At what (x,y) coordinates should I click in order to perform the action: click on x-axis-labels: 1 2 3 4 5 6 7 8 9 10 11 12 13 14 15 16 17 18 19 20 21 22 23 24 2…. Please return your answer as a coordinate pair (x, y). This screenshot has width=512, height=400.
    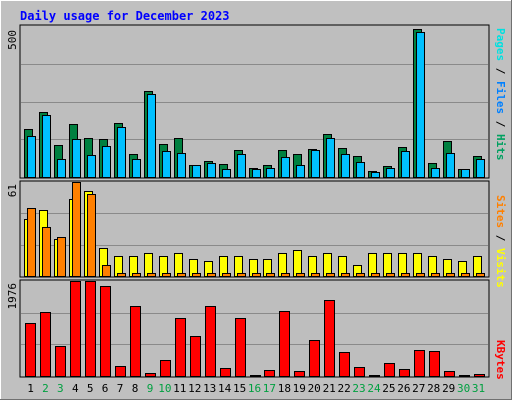
    Looking at the image, I should click on (256, 388).